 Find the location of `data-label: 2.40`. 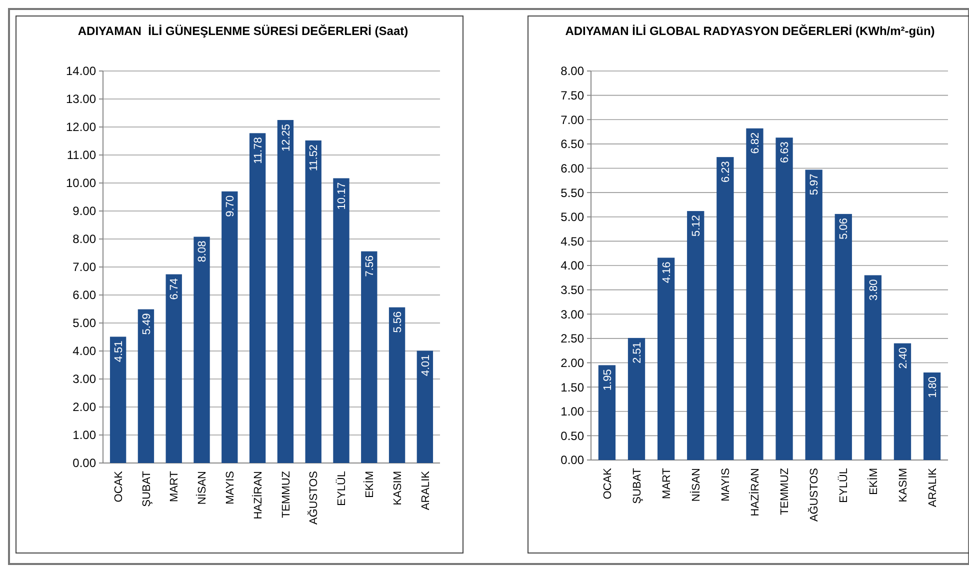

data-label: 2.40 is located at coordinates (903, 358).